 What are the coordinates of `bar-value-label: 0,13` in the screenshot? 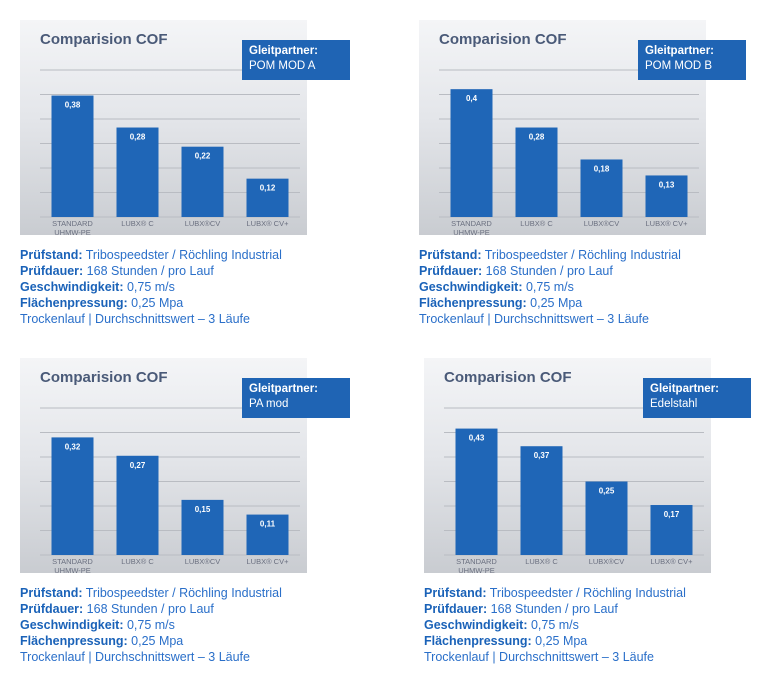 It's located at (667, 184).